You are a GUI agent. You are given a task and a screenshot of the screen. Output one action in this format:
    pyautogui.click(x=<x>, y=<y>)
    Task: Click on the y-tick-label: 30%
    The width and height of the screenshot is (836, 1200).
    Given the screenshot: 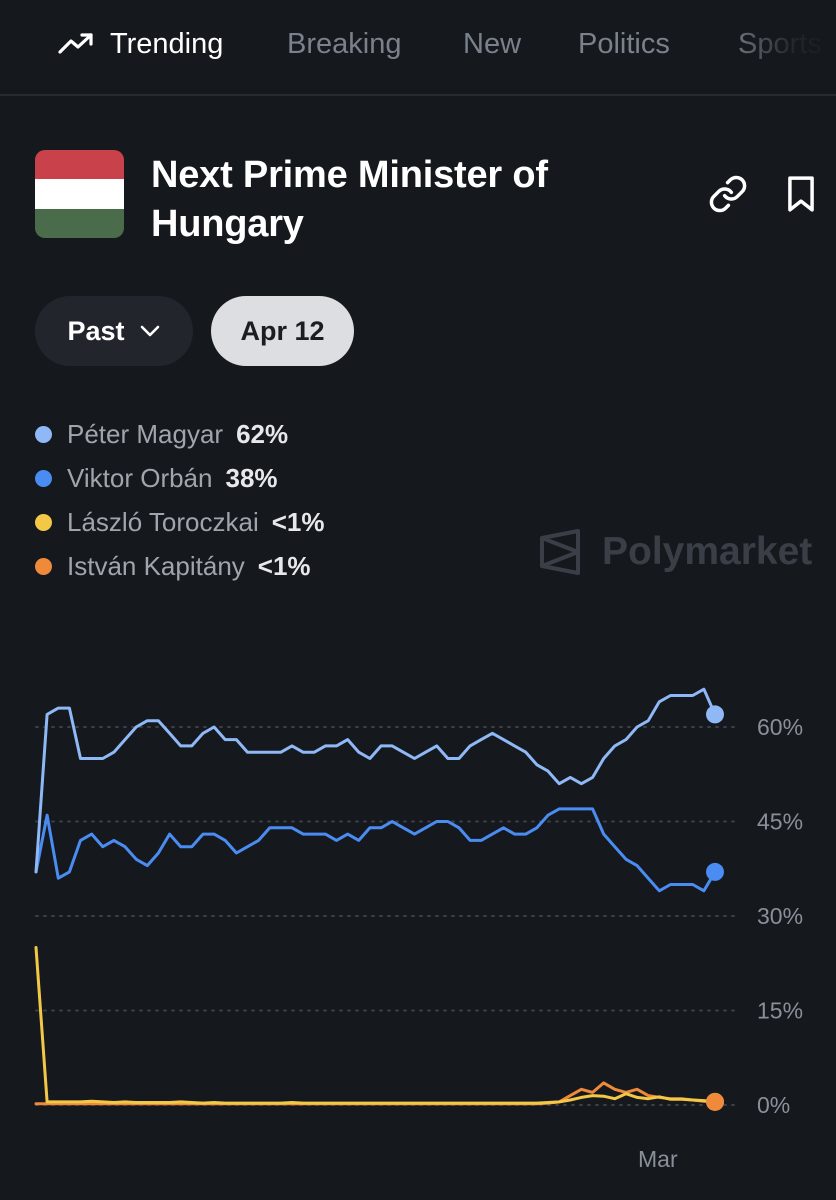 What is the action you would take?
    pyautogui.click(x=780, y=916)
    